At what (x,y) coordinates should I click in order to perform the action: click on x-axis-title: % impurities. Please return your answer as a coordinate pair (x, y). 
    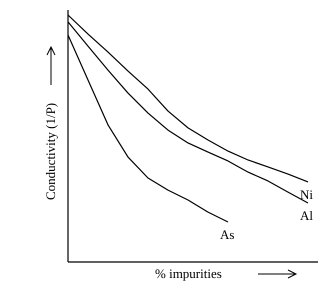
    Looking at the image, I should click on (188, 273).